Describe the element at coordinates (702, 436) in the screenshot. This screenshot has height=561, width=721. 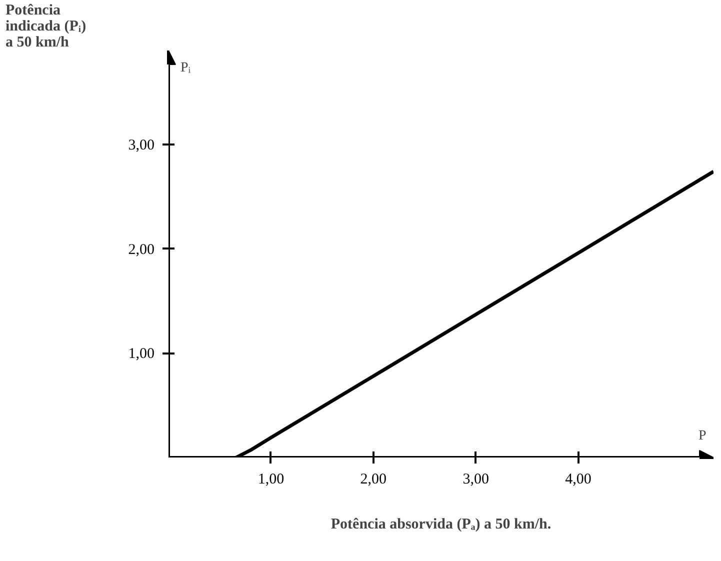
I see `annotation: P` at that location.